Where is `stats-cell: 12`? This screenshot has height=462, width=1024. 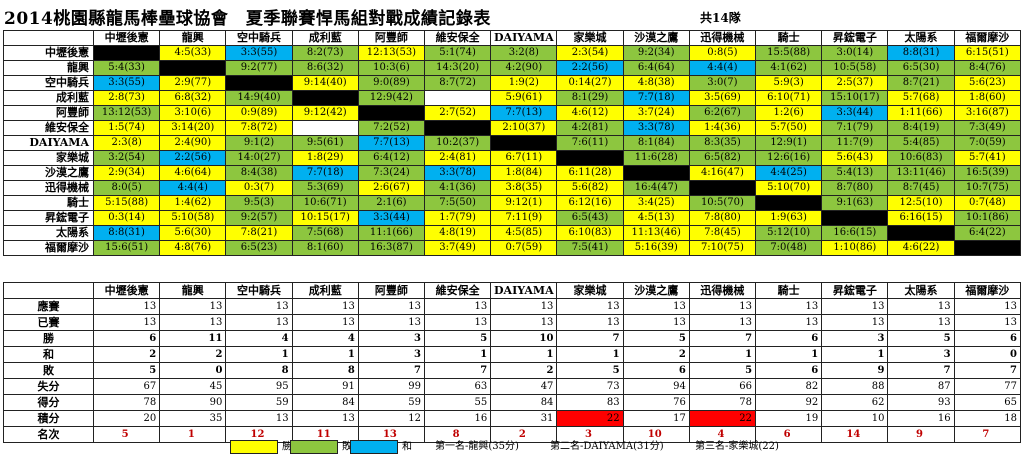 stats-cell: 12 is located at coordinates (391, 418).